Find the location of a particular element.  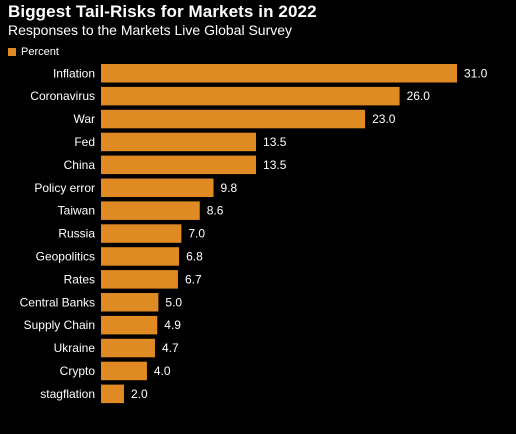

chart-title: Biggest Tail-Risks for Markets in 2022 is located at coordinates (162, 11).